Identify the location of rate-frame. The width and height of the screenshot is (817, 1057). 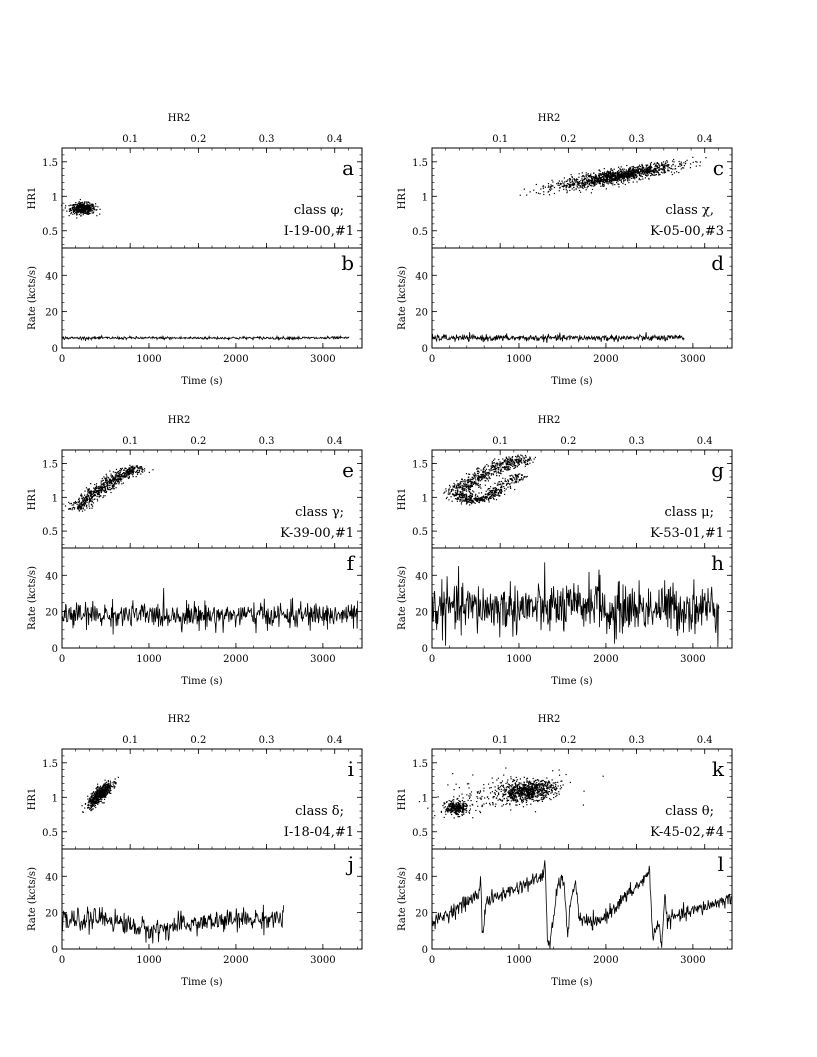
(212, 899).